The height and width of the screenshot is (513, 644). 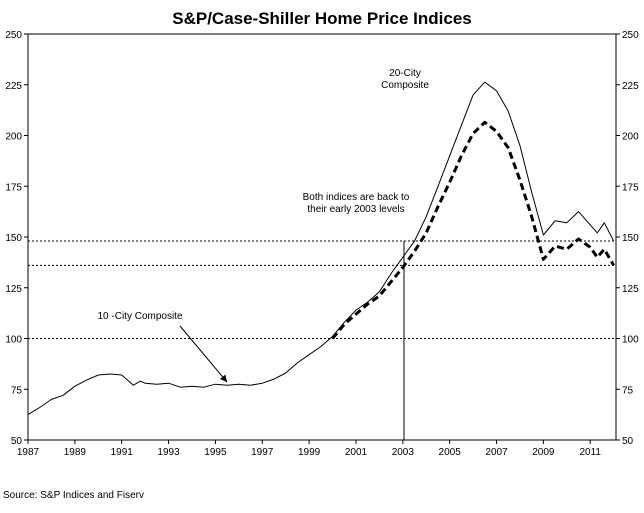 What do you see at coordinates (223, 378) in the screenshot?
I see `annotation-arrow-head` at bounding box center [223, 378].